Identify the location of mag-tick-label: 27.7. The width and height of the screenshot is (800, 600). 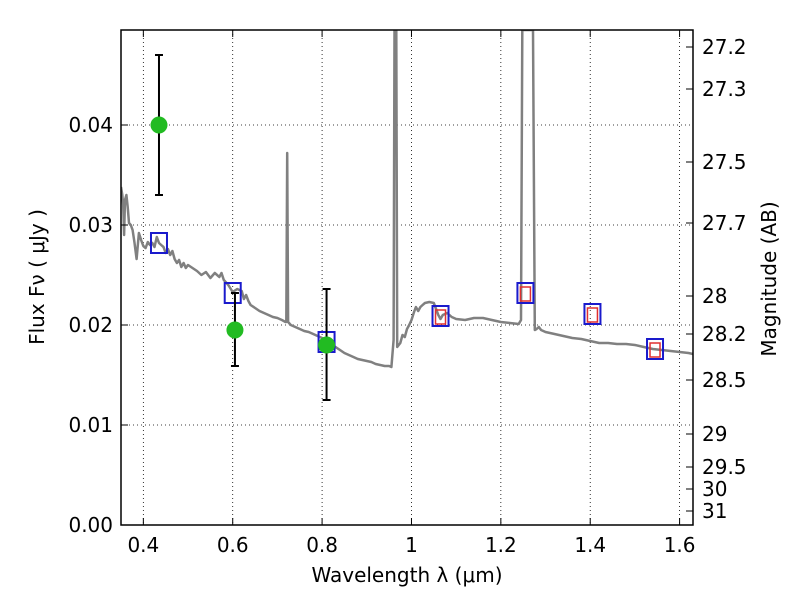
(724, 223).